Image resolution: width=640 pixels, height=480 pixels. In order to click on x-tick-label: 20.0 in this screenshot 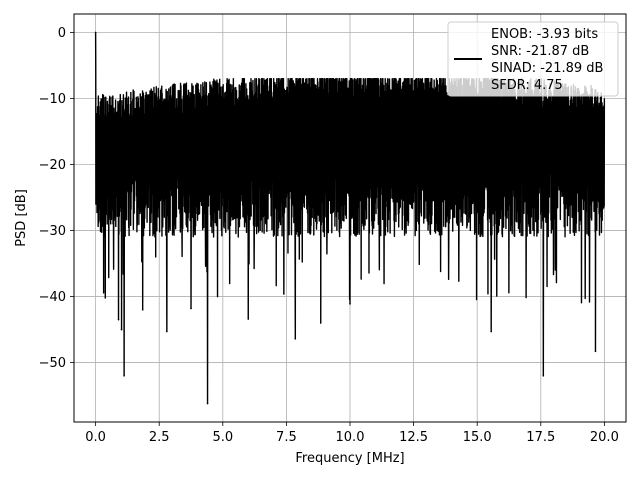, I will do `click(604, 437)`.